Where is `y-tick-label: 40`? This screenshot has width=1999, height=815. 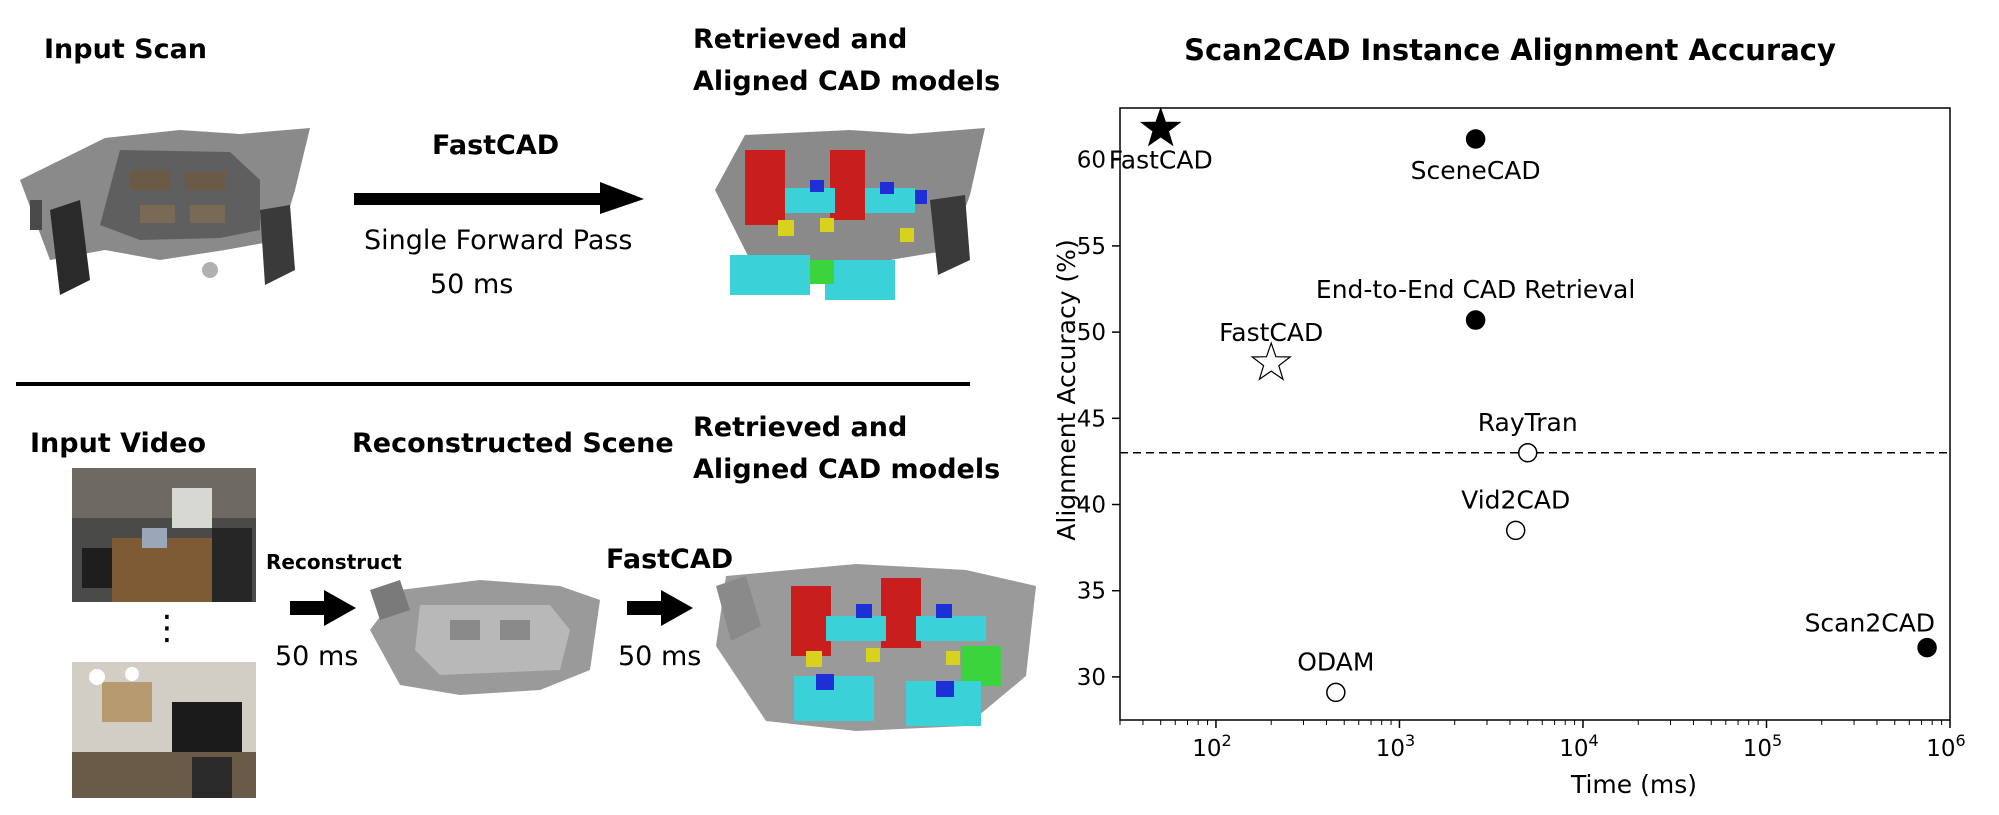 y-tick-label: 40 is located at coordinates (1091, 506).